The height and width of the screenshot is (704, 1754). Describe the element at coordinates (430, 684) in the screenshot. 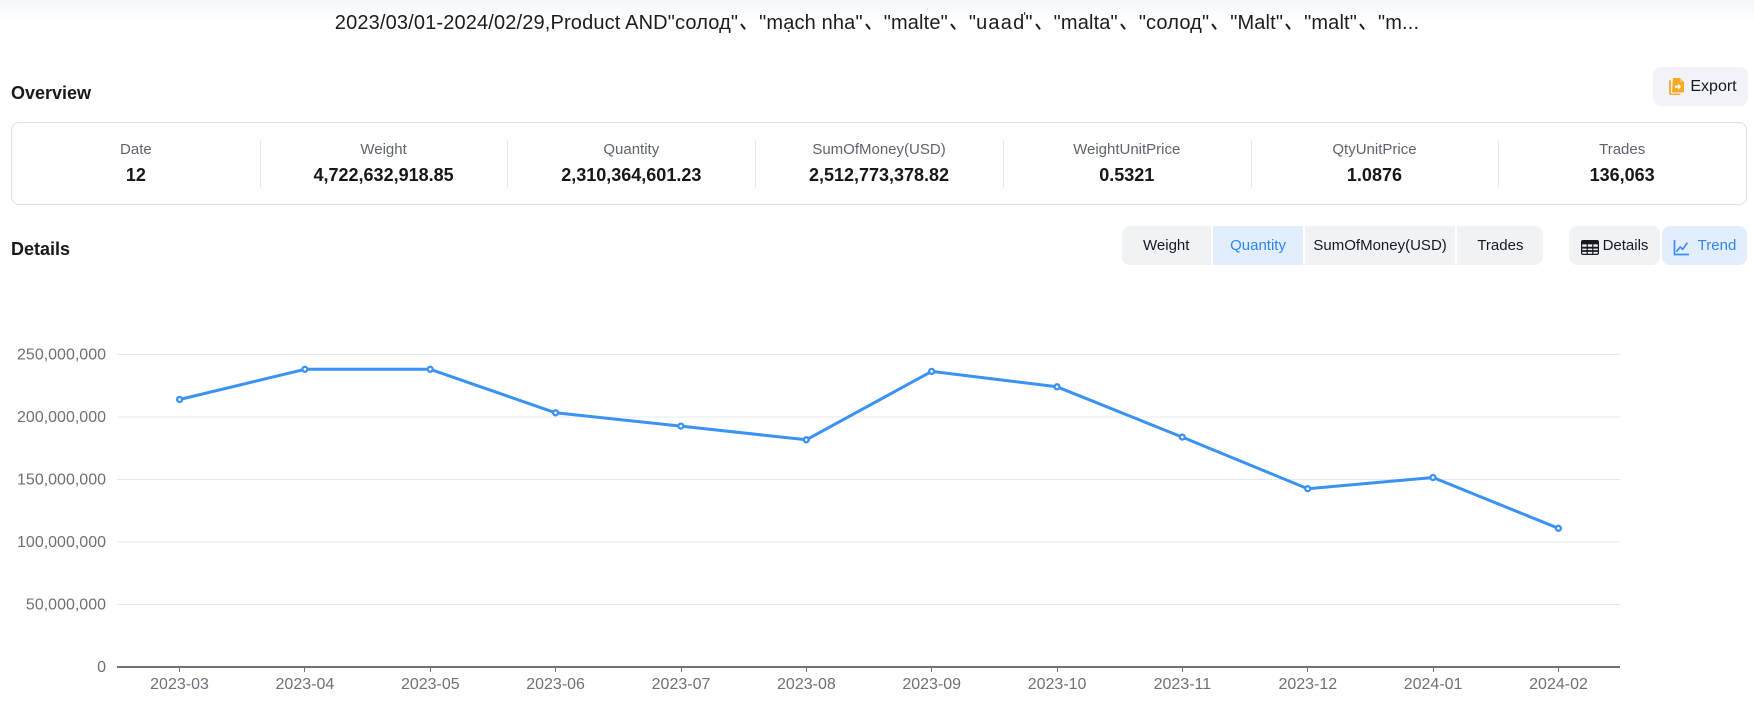

I see `svg-text: 2023-05` at that location.